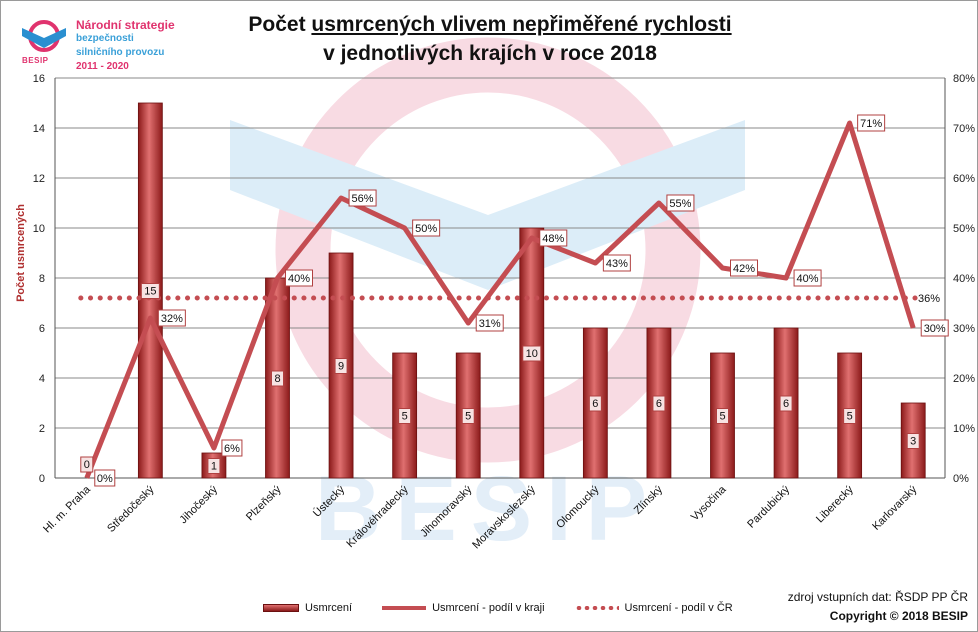 This screenshot has width=978, height=632. I want to click on bar-value-label: 10, so click(532, 354).